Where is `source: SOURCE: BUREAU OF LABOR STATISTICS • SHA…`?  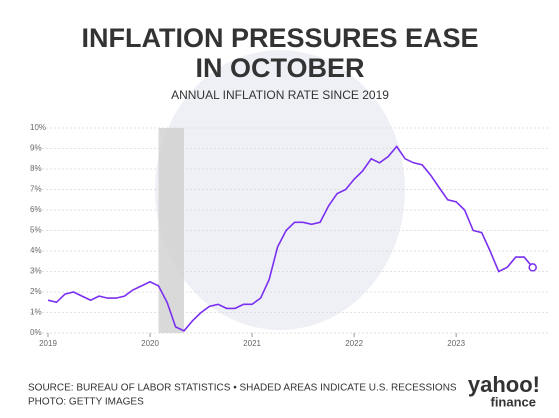
source: SOURCE: BUREAU OF LABOR STATISTICS • SHA… is located at coordinates (242, 388).